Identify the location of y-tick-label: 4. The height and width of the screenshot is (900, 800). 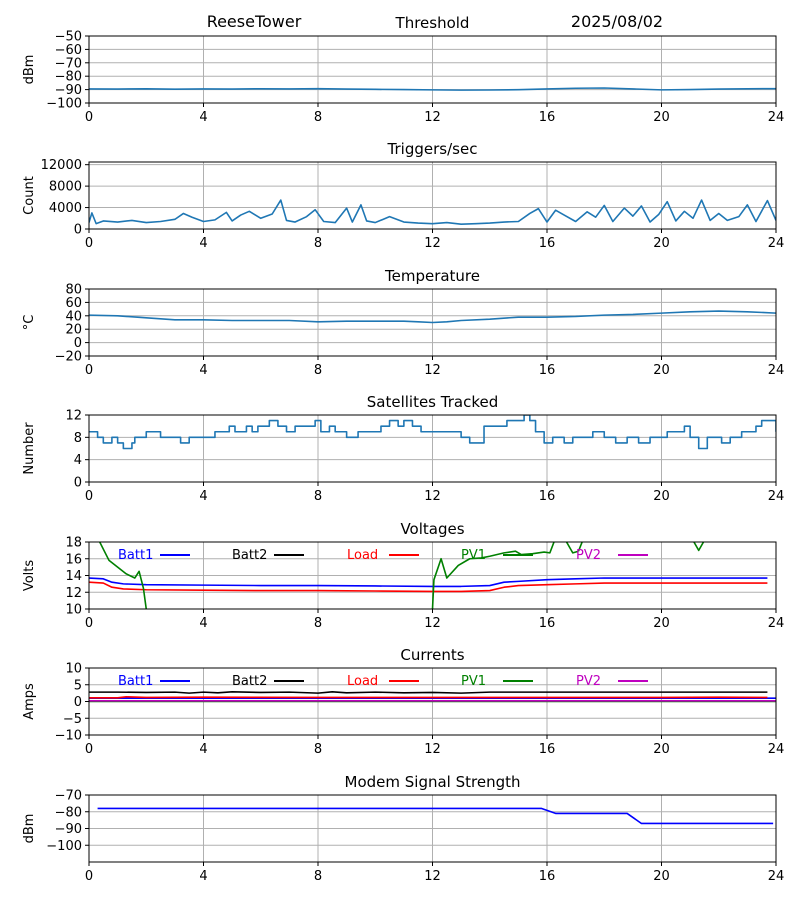
(78, 460).